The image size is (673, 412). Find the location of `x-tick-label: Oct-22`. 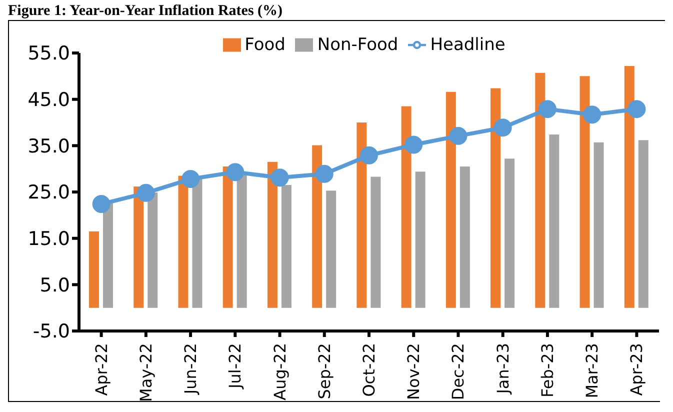

x-tick-label: Oct-22 is located at coordinates (369, 370).